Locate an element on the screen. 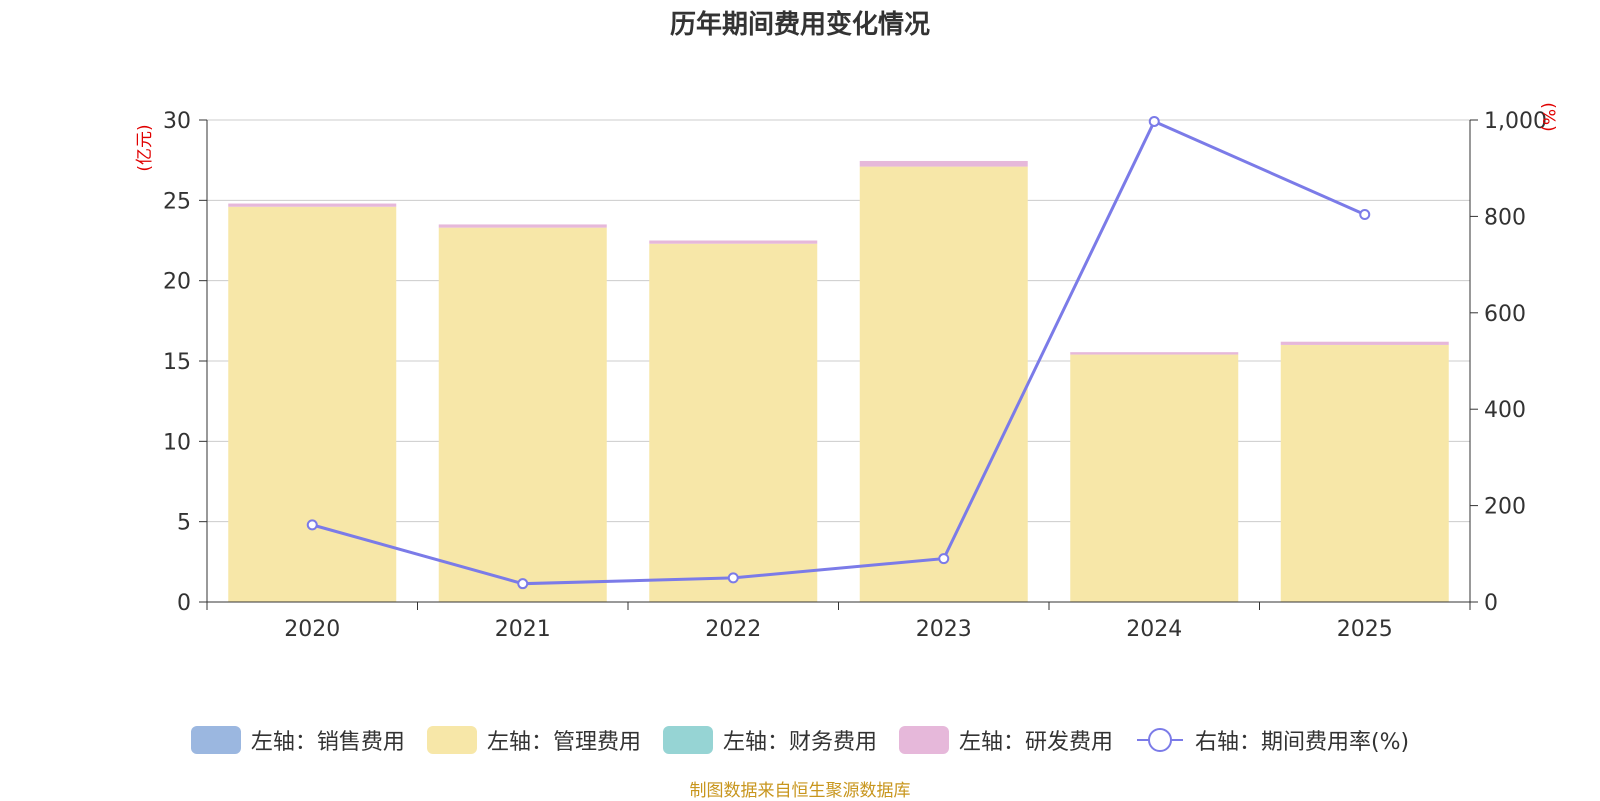 This screenshot has height=801, width=1600. legend-label: 右轴：期间费用率(%) is located at coordinates (1302, 742).